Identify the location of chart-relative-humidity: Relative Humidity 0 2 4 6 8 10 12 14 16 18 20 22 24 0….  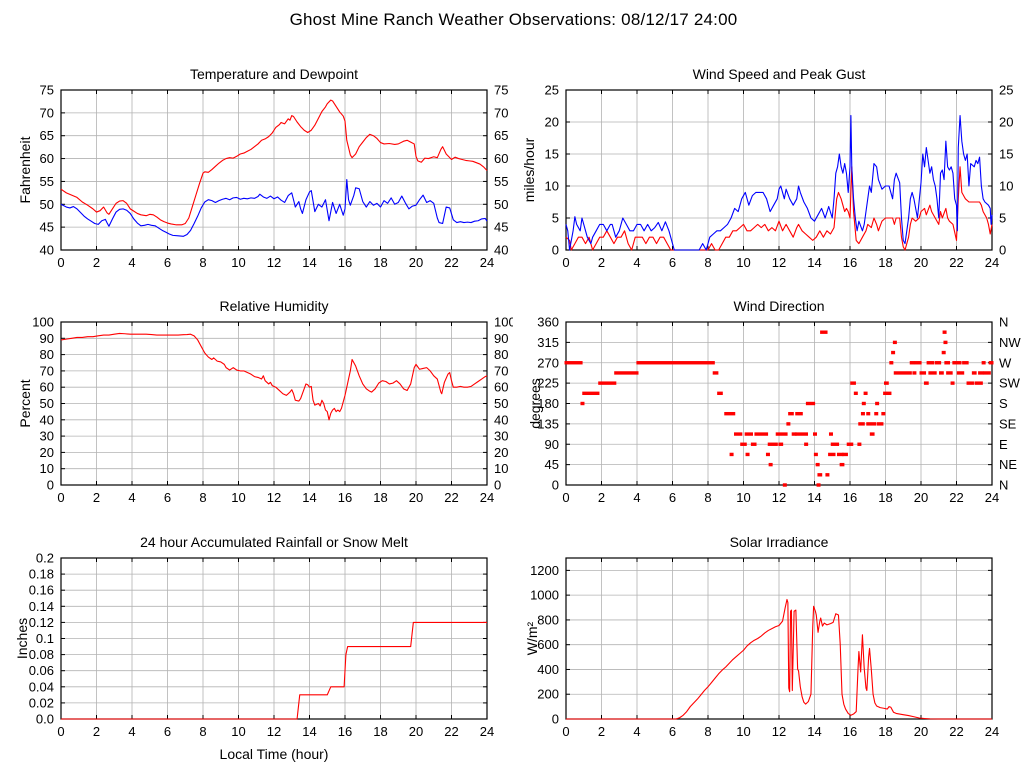
(256, 405).